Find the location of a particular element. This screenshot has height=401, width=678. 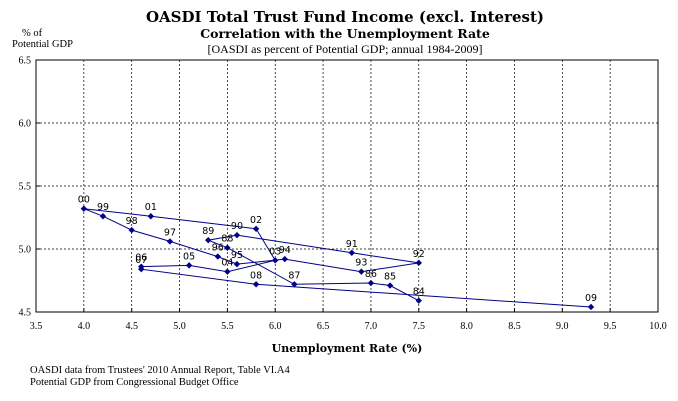

point-label-05: 05 is located at coordinates (189, 256).